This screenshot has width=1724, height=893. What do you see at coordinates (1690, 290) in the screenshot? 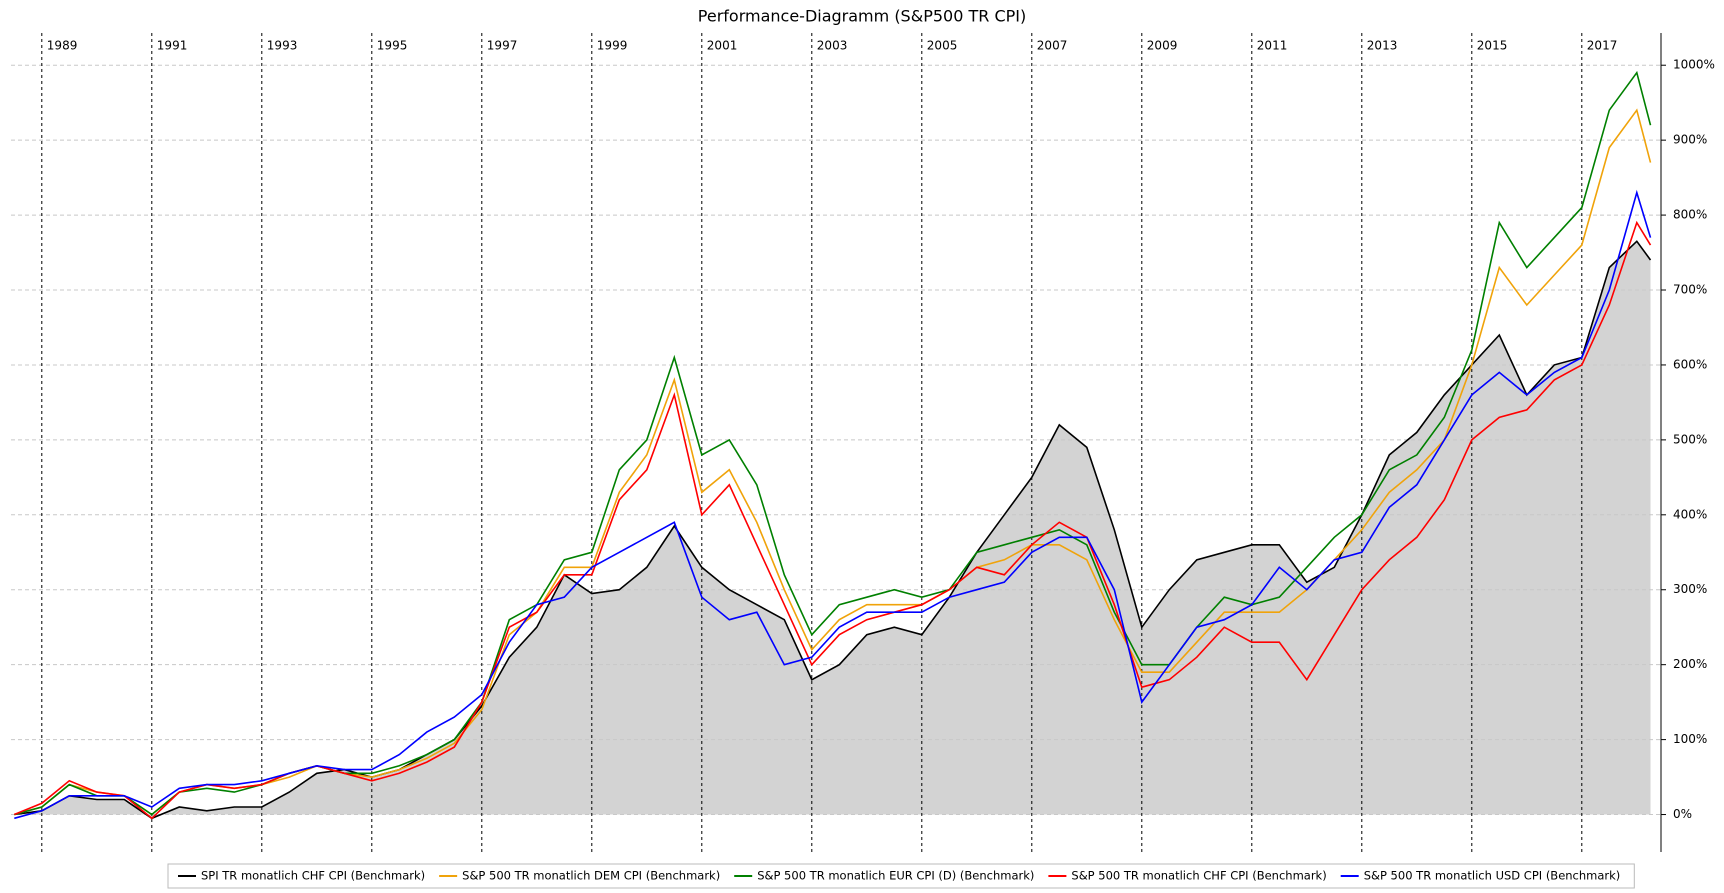
I see `y-tick-label: 700%` at bounding box center [1690, 290].